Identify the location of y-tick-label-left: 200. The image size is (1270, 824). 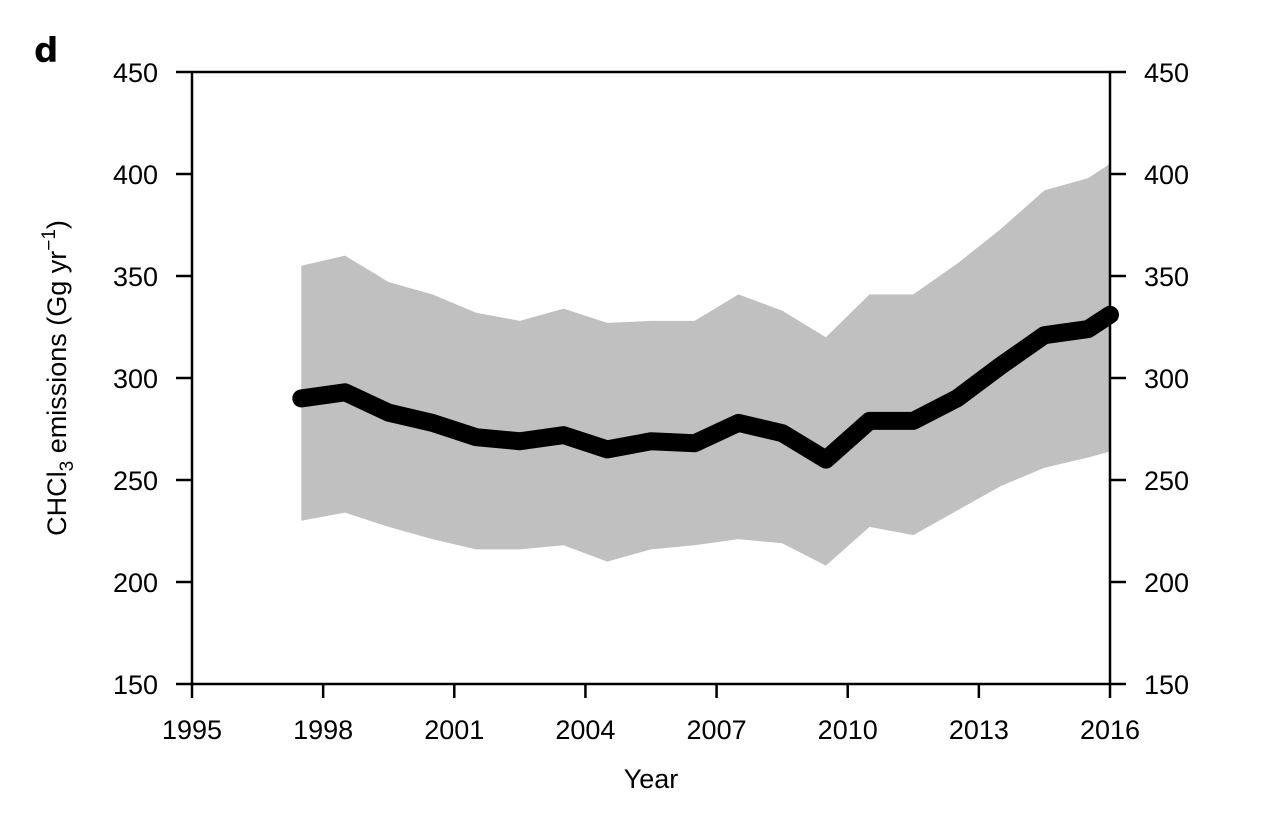
(135, 583).